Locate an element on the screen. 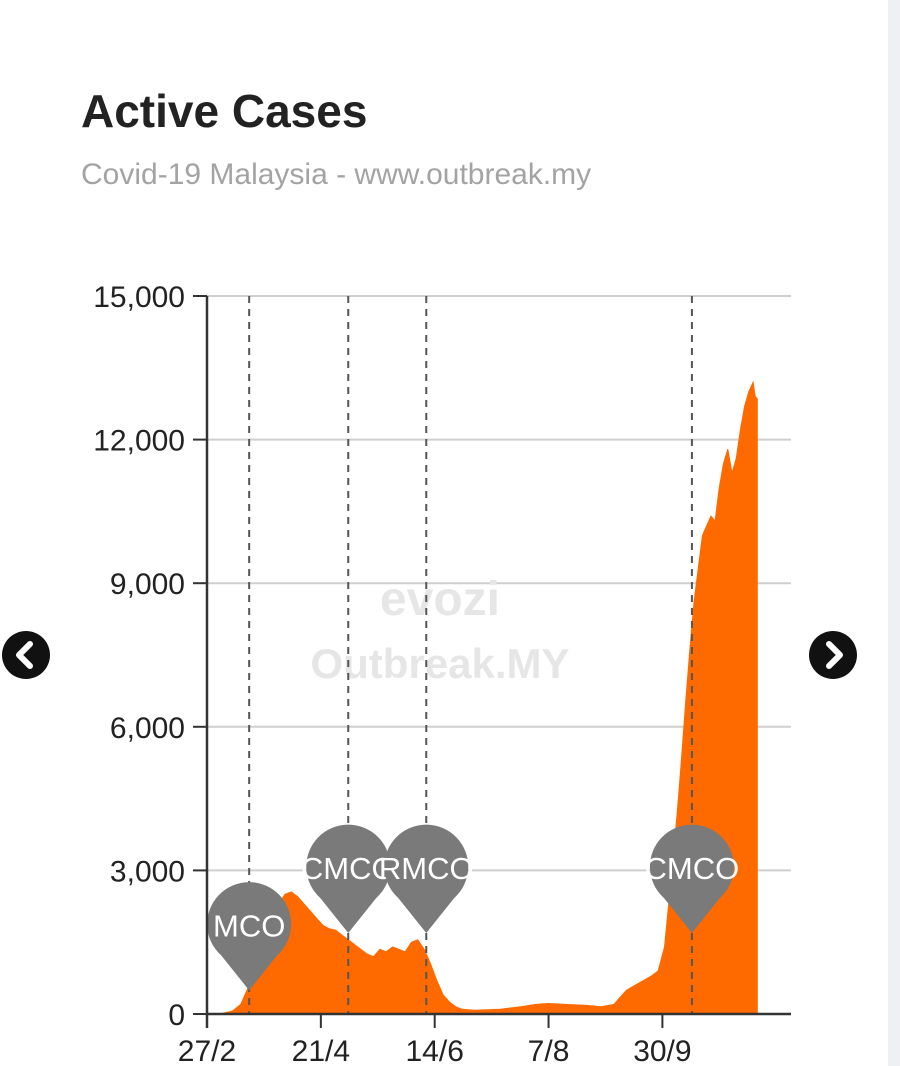 The width and height of the screenshot is (900, 1066). watermark-site: Outbreak.MY is located at coordinates (439, 663).